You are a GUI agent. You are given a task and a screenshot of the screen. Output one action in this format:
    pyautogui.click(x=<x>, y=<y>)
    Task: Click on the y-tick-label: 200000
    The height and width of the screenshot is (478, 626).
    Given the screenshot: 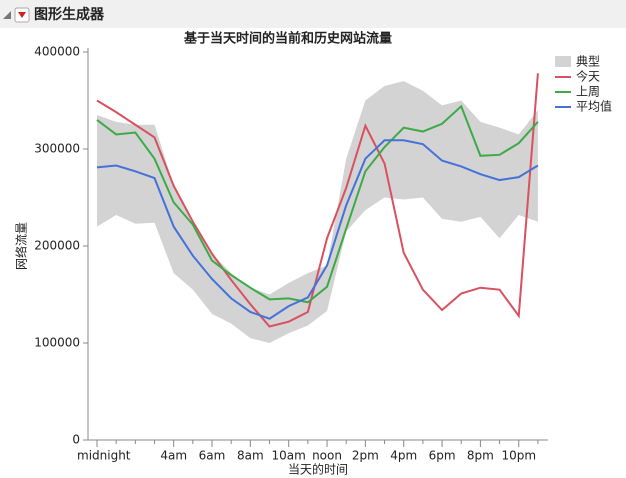 What is the action you would take?
    pyautogui.click(x=57, y=246)
    